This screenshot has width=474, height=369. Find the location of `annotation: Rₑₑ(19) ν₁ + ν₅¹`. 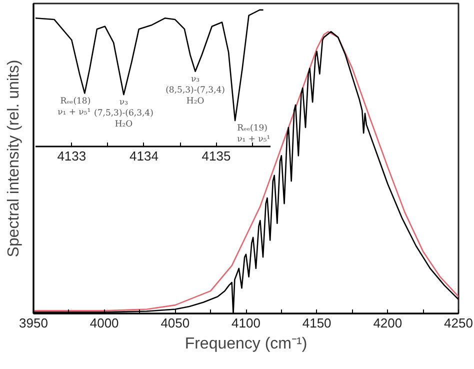

annotation: Rₑₑ(19) ν₁ + ν₅¹ is located at coordinates (253, 134).